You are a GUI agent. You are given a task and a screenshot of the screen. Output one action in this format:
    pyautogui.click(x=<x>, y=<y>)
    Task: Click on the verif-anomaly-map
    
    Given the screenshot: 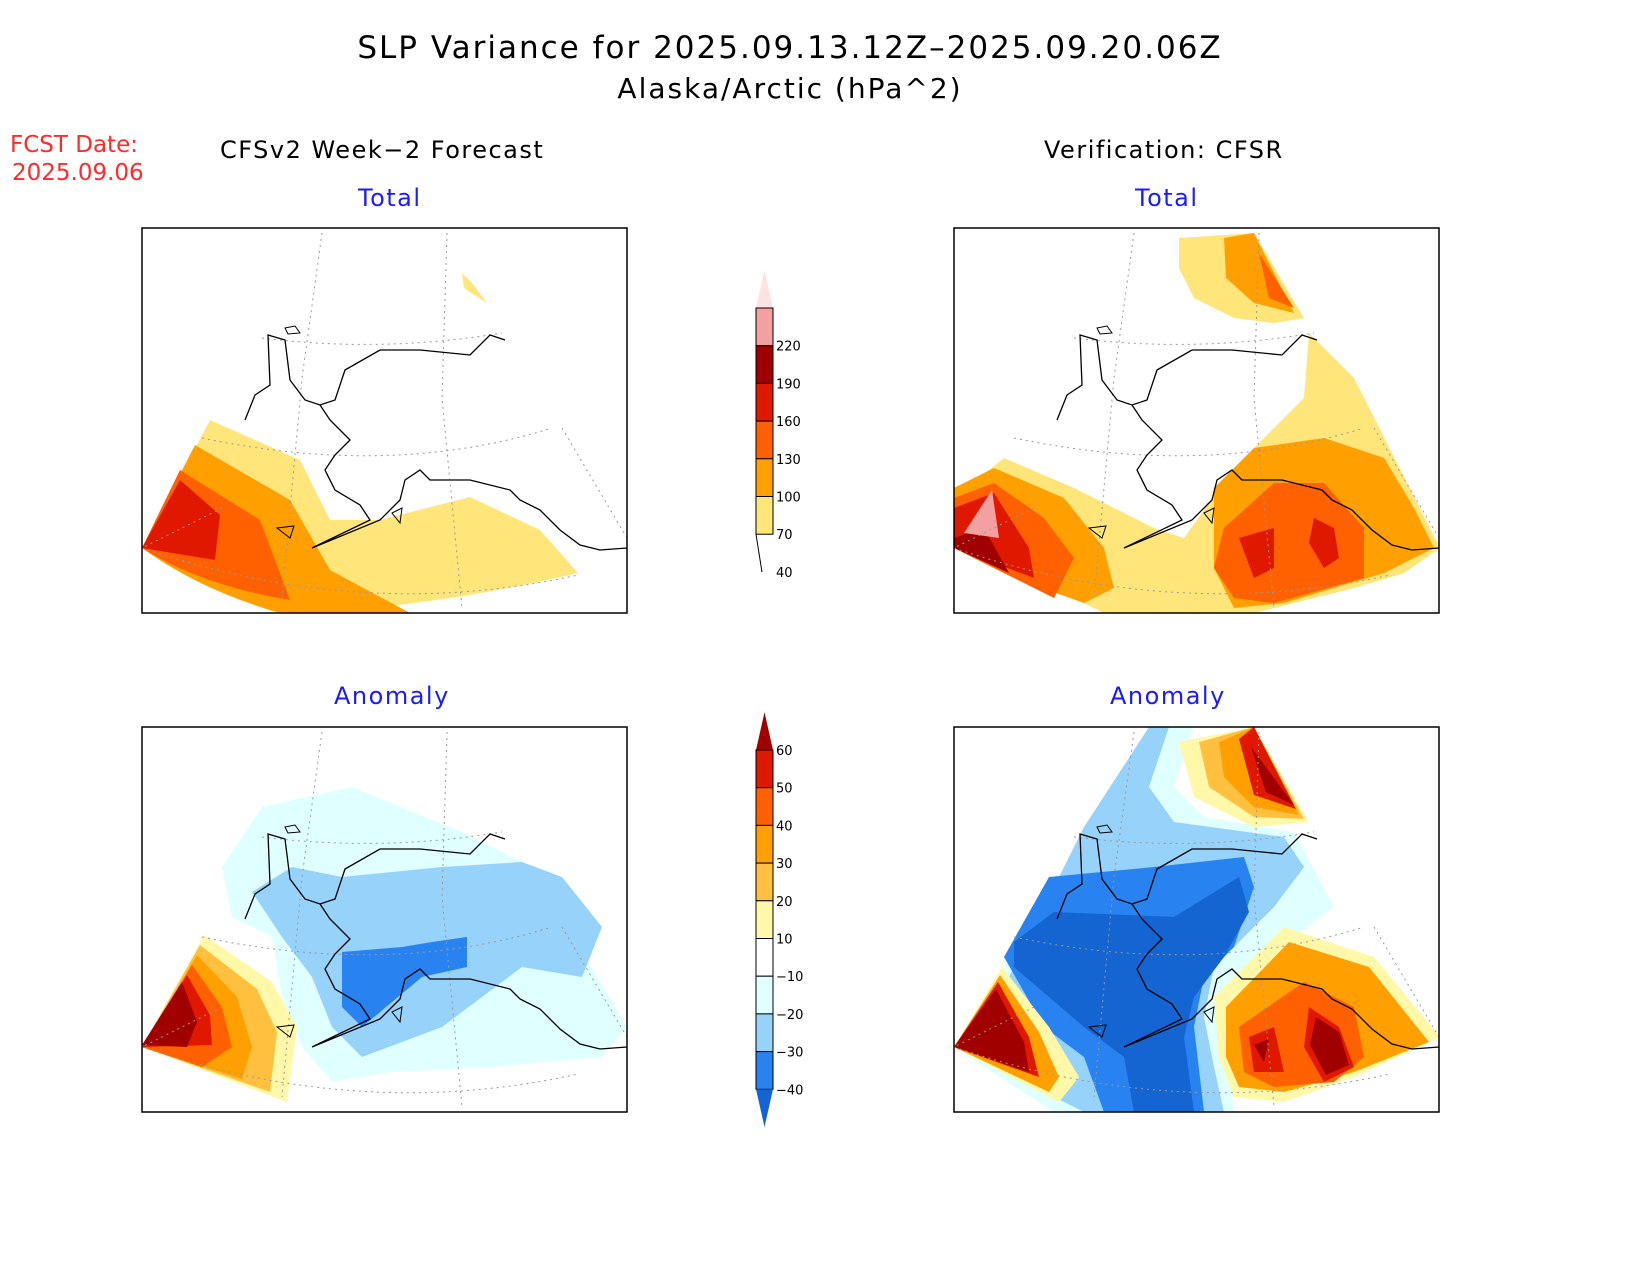 What is the action you would take?
    pyautogui.click(x=1196, y=919)
    